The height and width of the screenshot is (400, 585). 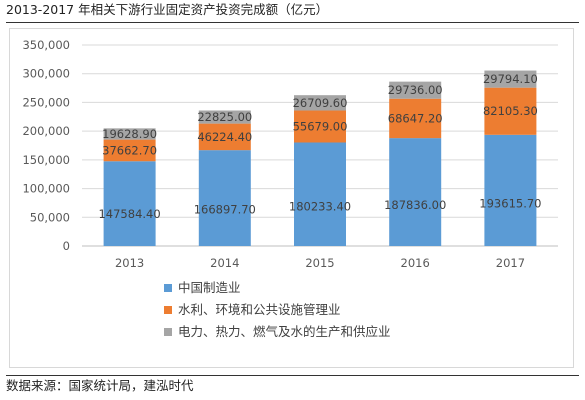 What do you see at coordinates (284, 331) in the screenshot?
I see `legend-label: 电力、热力、燃气及水的生产和供应业` at bounding box center [284, 331].